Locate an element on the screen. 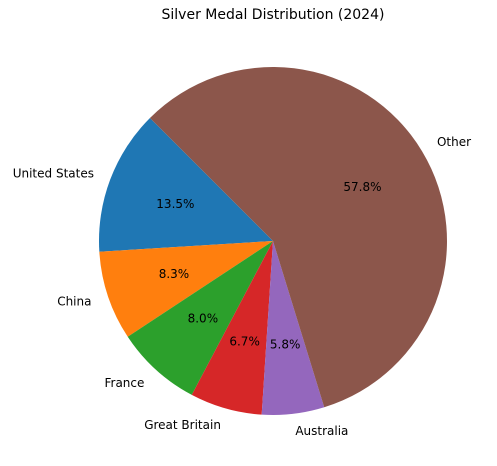  slice-percent-label: 6.7% is located at coordinates (244, 341).